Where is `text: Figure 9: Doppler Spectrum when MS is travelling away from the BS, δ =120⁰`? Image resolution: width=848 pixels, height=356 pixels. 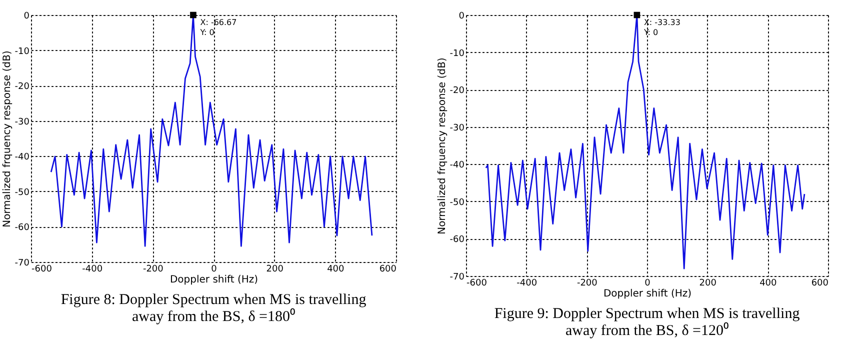 text: Figure 9: Doppler Spectrum when MS is travelling away from the BS, δ =120⁰ is located at coordinates (647, 322).